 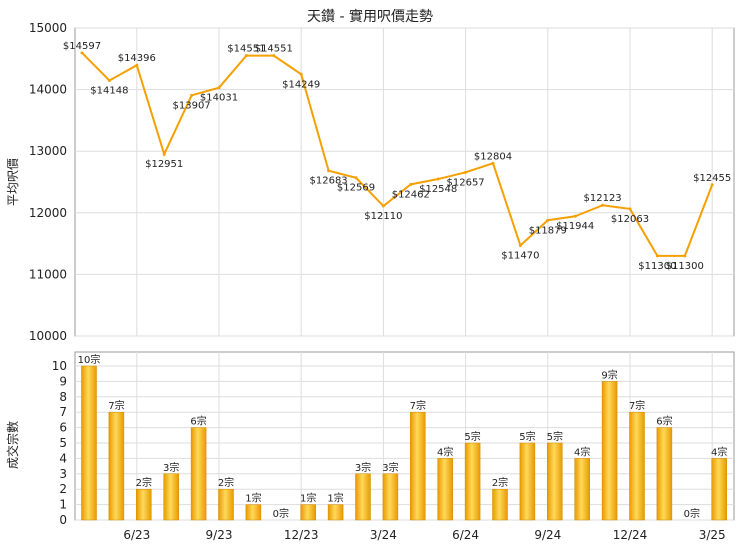 What do you see at coordinates (192, 105) in the screenshot?
I see `price-data-label: $13907` at bounding box center [192, 105].